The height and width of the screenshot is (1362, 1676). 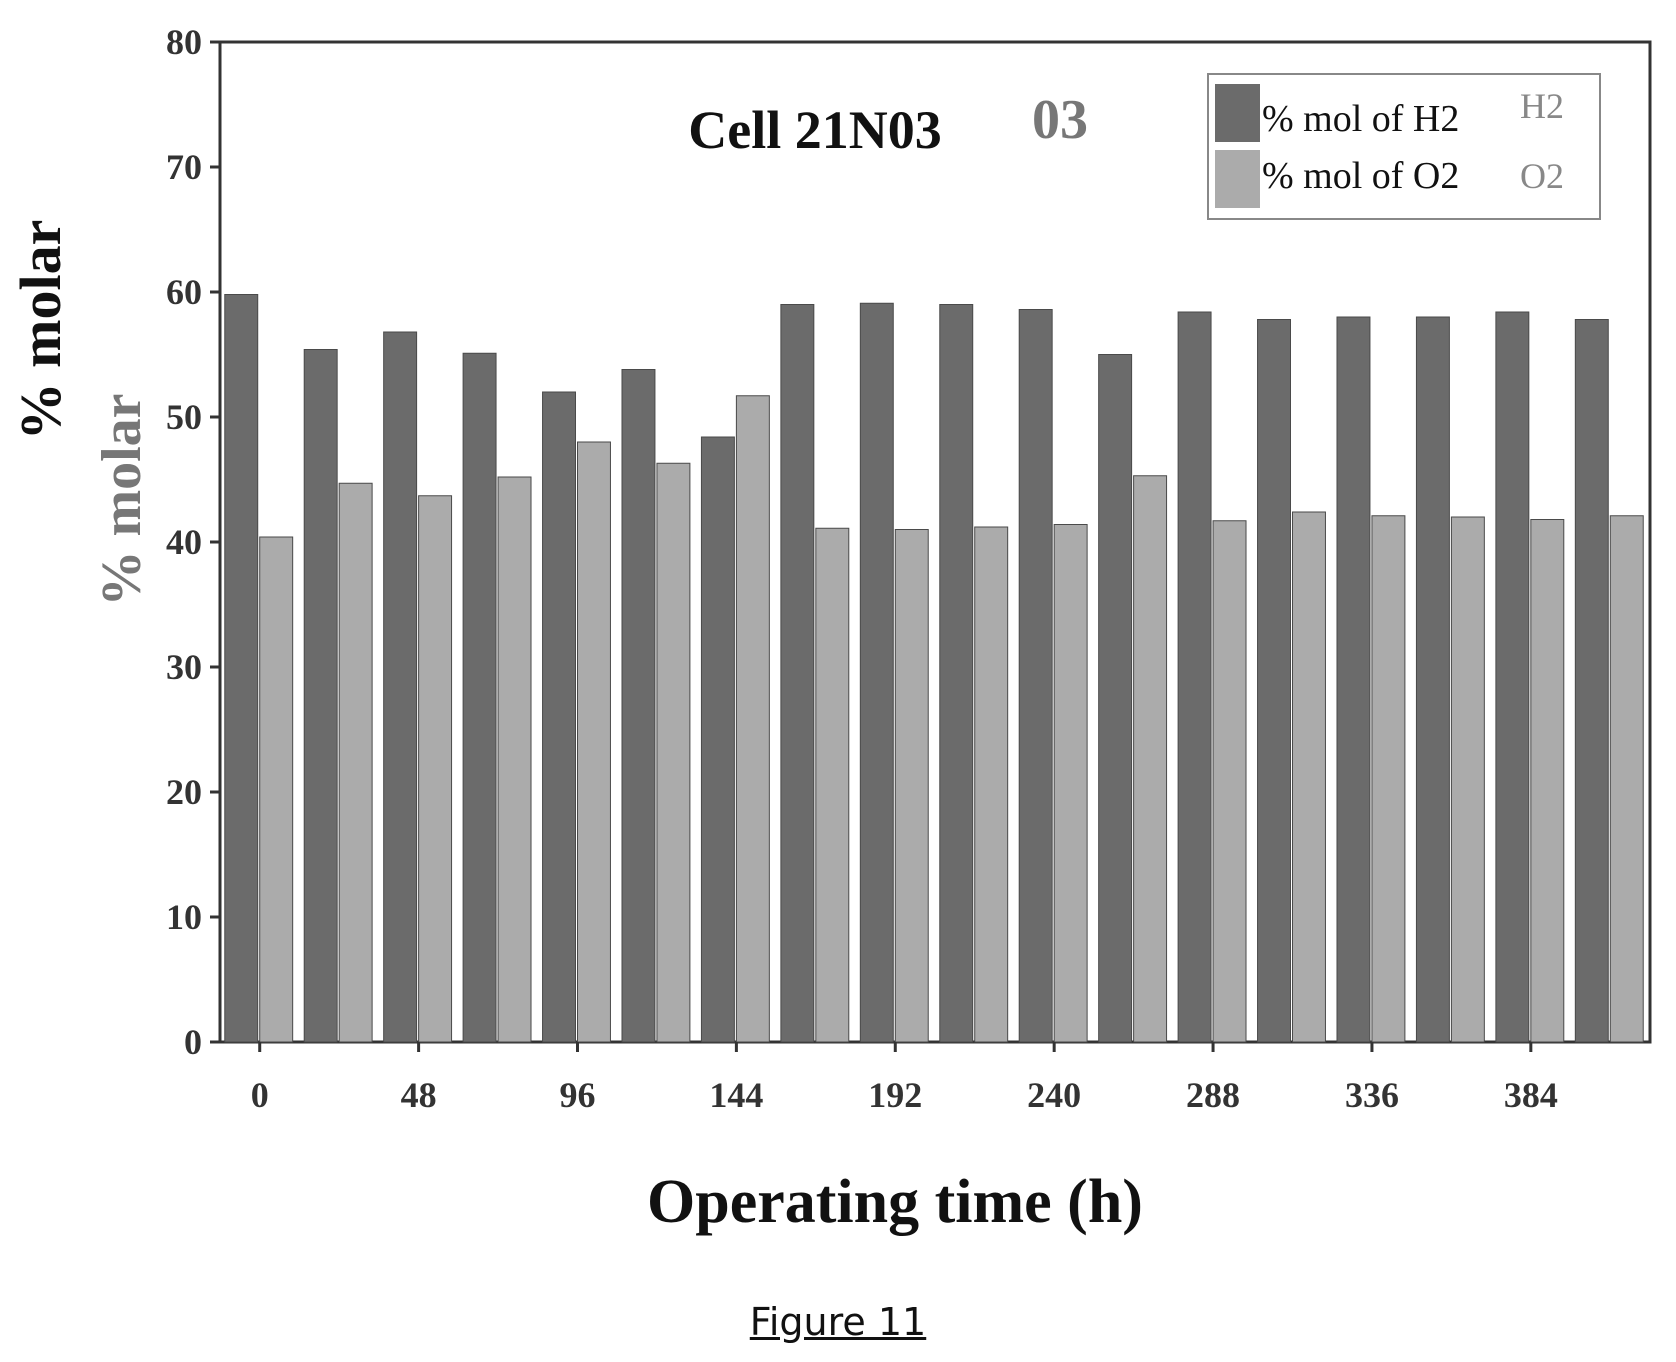 I want to click on x-tick-label-0: 0, so click(x=260, y=1095).